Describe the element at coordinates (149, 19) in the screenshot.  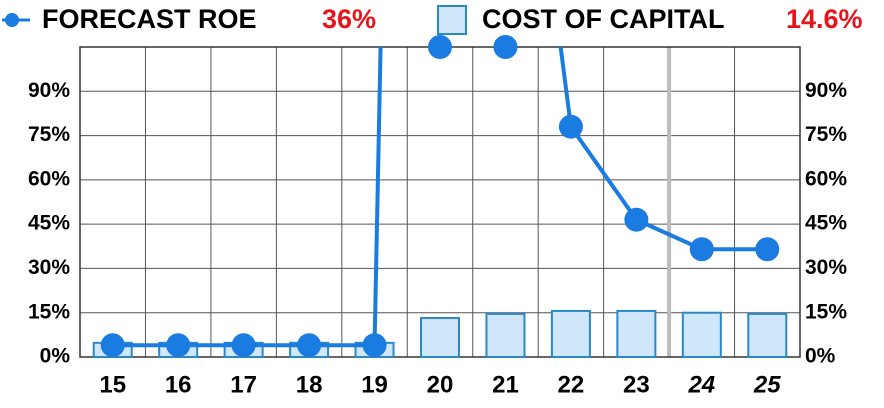
I see `legend-label: FORECAST ROE` at that location.